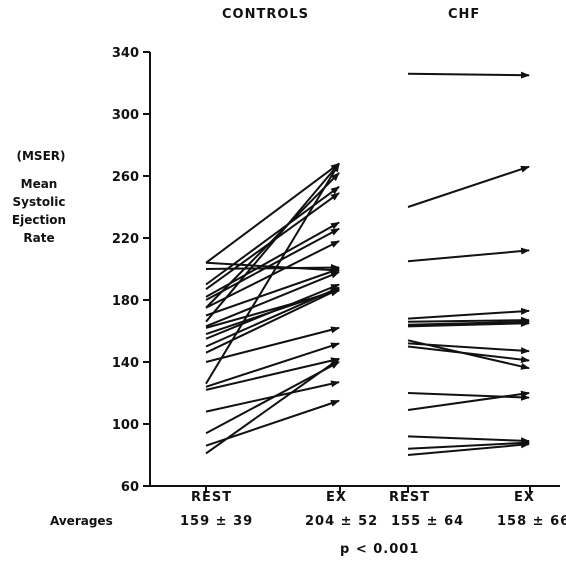  I want to click on y-tick-label: 260, so click(125, 177).